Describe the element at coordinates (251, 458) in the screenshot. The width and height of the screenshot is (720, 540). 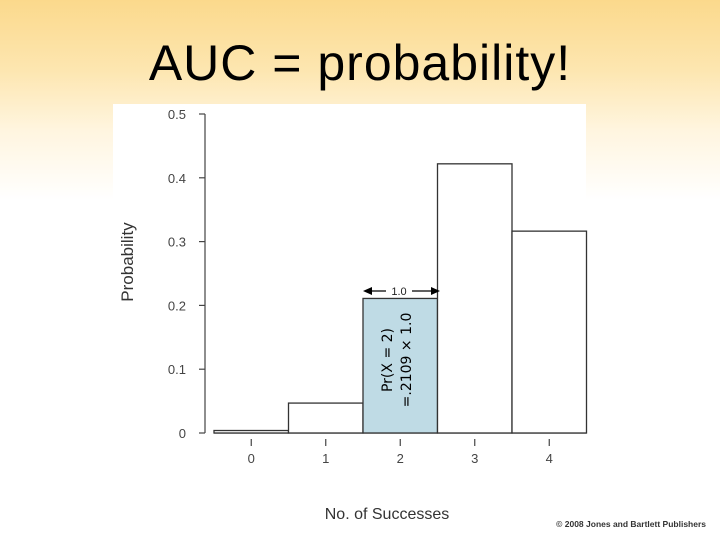
I see `x-tick-label: 0` at that location.